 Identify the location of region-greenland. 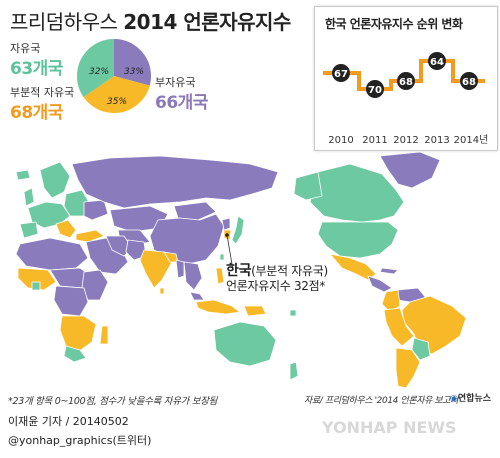
(410, 170).